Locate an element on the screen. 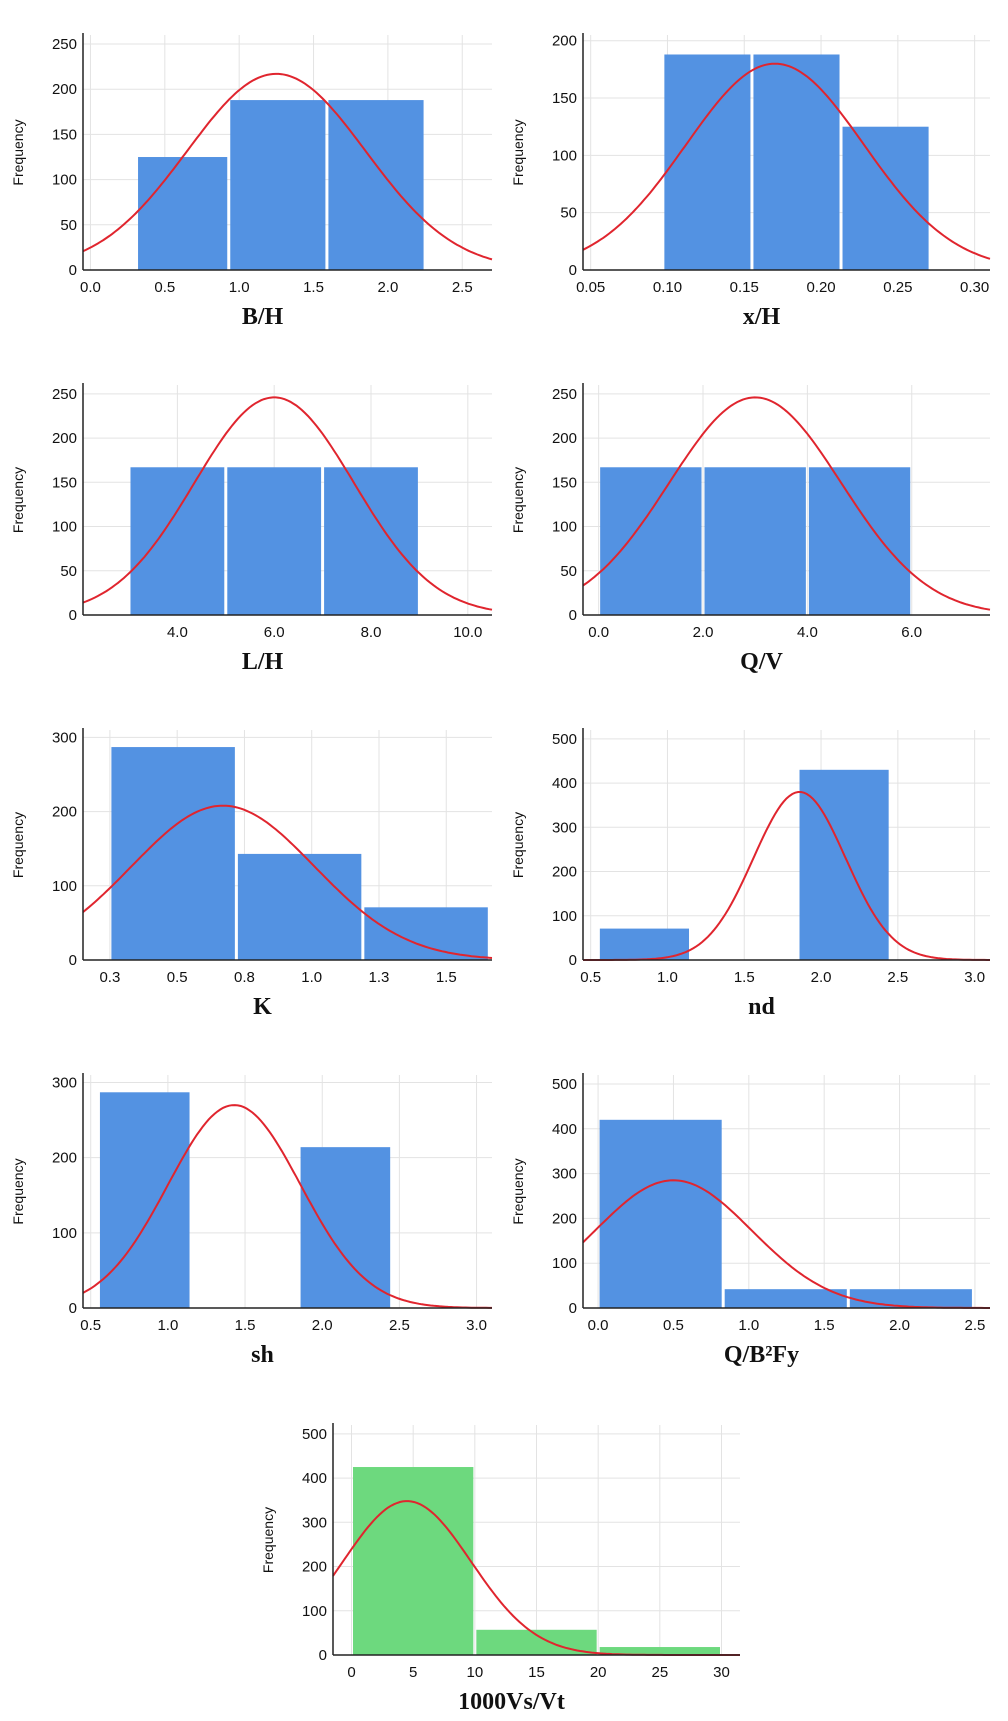 The image size is (1008, 1721). x-tick-label: 1.3 is located at coordinates (379, 977).